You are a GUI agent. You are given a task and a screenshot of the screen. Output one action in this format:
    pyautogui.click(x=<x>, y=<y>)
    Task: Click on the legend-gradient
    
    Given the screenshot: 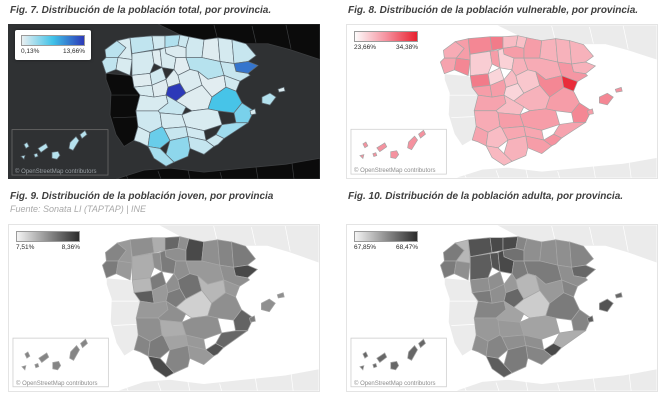 What is the action you would take?
    pyautogui.click(x=53, y=40)
    